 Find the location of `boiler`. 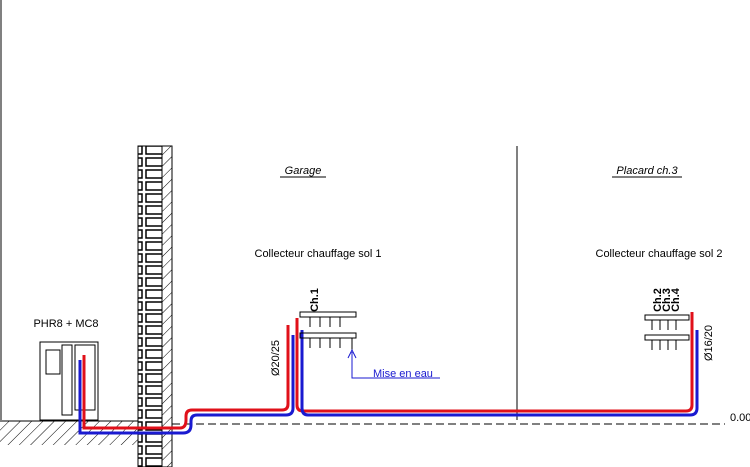

boiler is located at coordinates (69, 381).